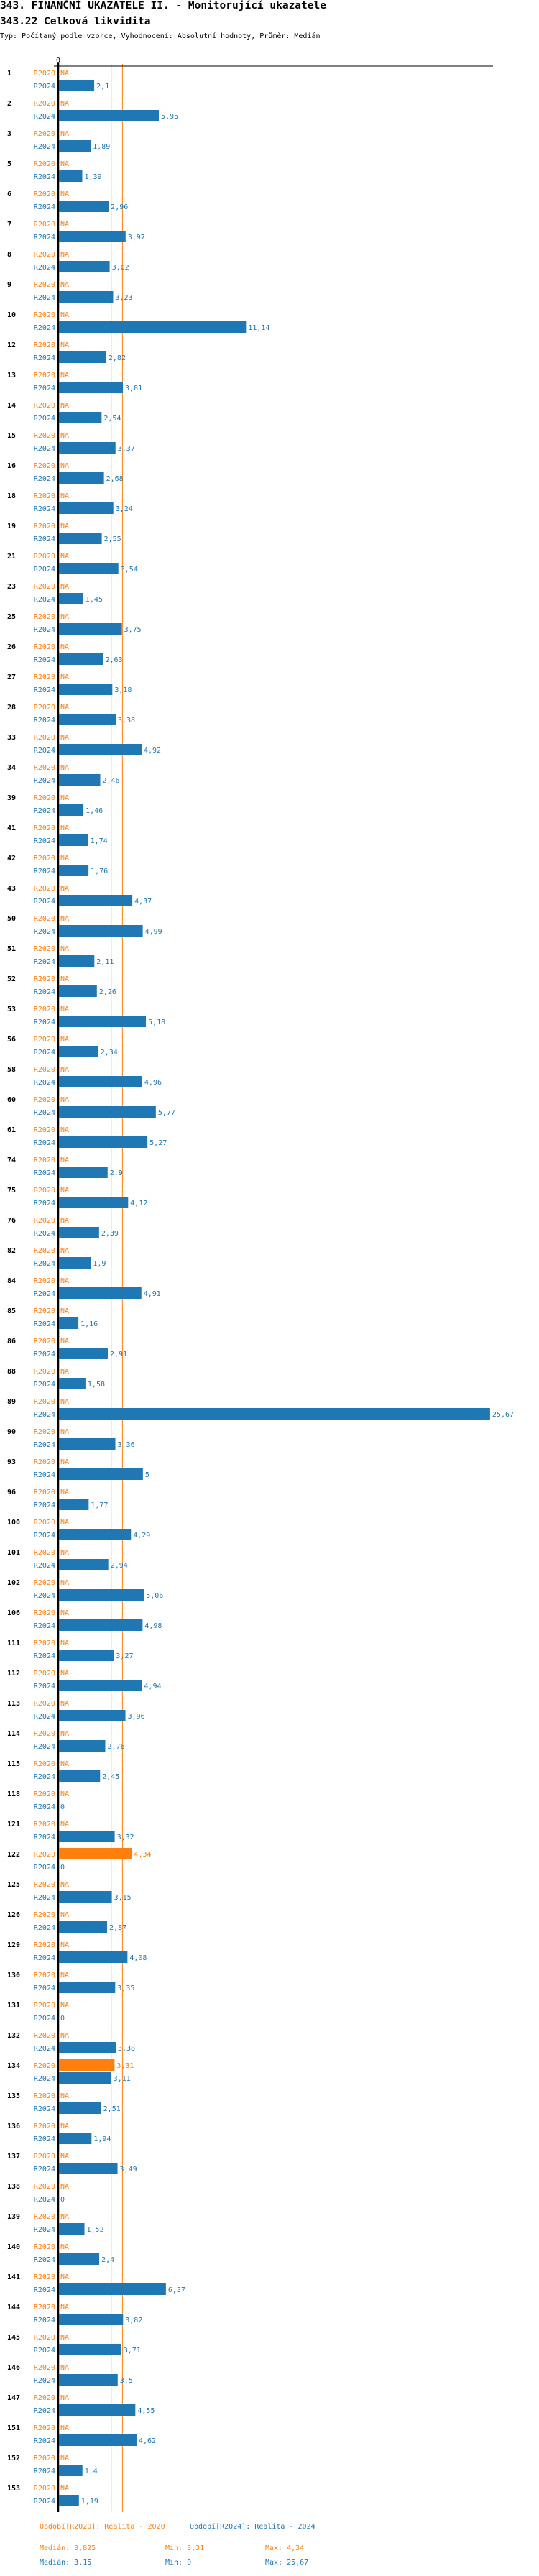 This screenshot has width=539, height=2576. I want to click on value-label-r2024: 2,82, so click(118, 358).